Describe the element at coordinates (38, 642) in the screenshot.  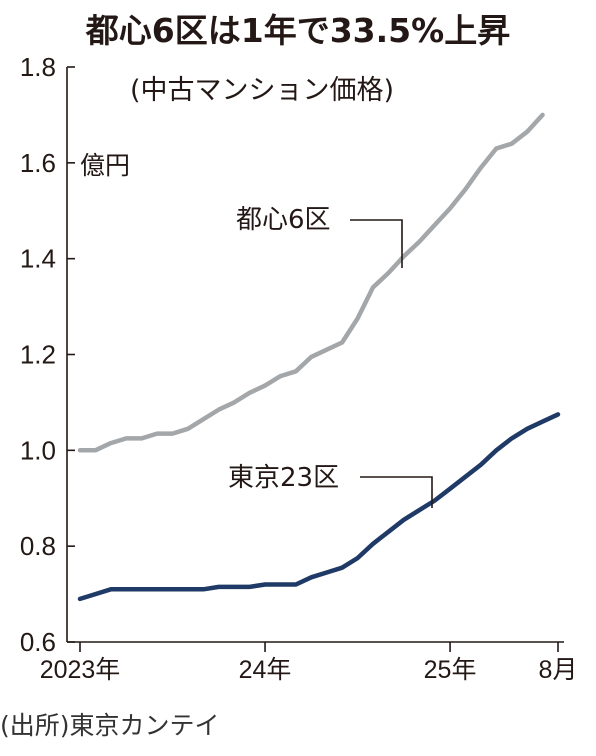
I see `y-tick-label: 0.6` at that location.